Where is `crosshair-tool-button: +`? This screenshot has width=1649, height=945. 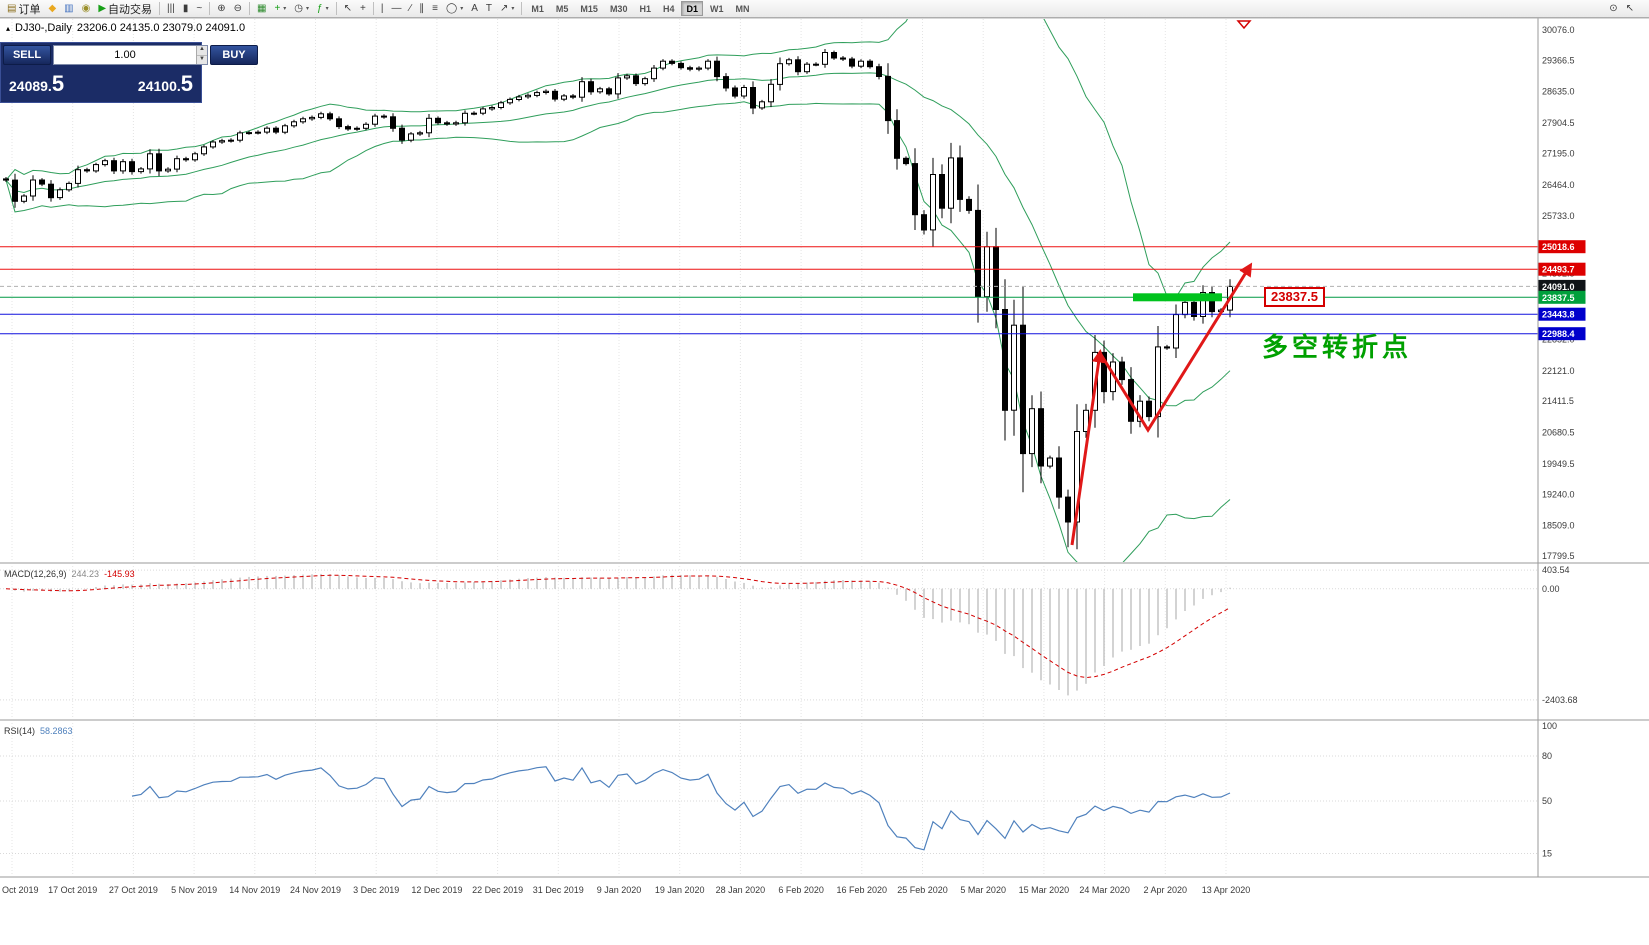 crosshair-tool-button: + is located at coordinates (363, 9).